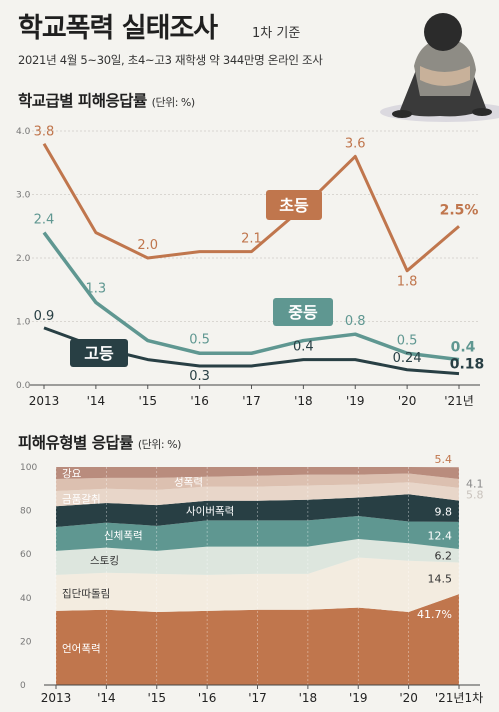 The width and height of the screenshot is (499, 712). I want to click on line-data-label: 2.1, so click(251, 239).